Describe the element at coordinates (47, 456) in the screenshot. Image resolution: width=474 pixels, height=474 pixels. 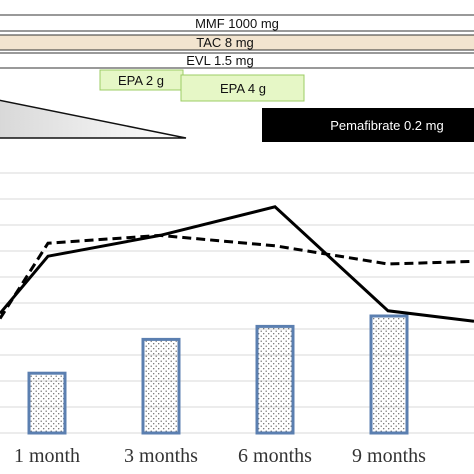
I see `x-tick-label: 1 month` at that location.